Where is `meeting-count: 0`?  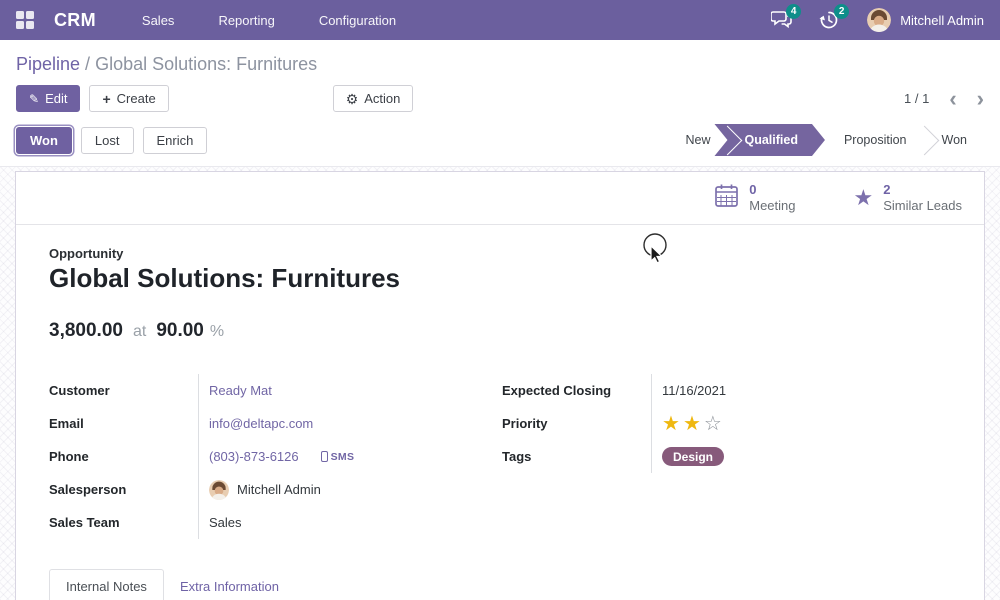 meeting-count: 0 is located at coordinates (753, 189).